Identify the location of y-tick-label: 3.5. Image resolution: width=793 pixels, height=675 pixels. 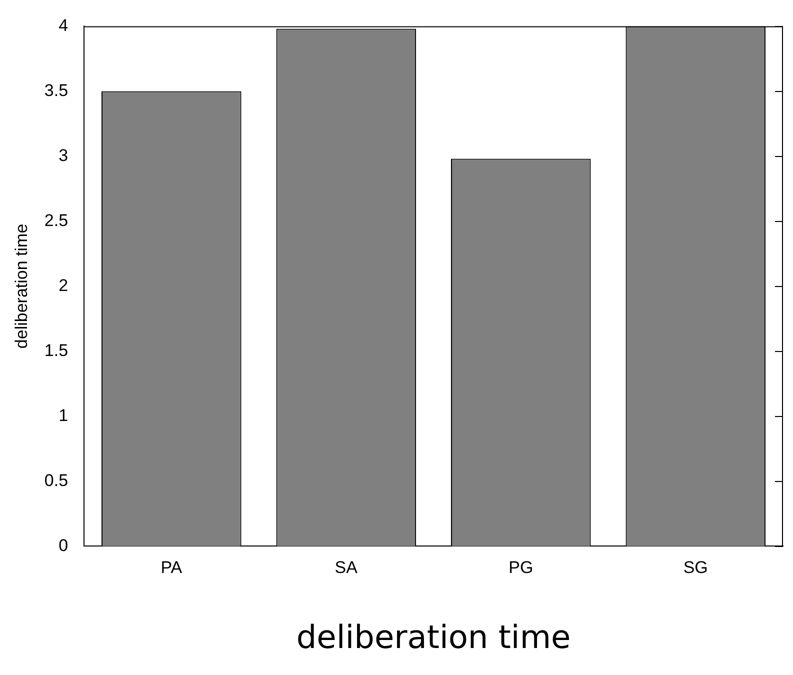
(56, 90).